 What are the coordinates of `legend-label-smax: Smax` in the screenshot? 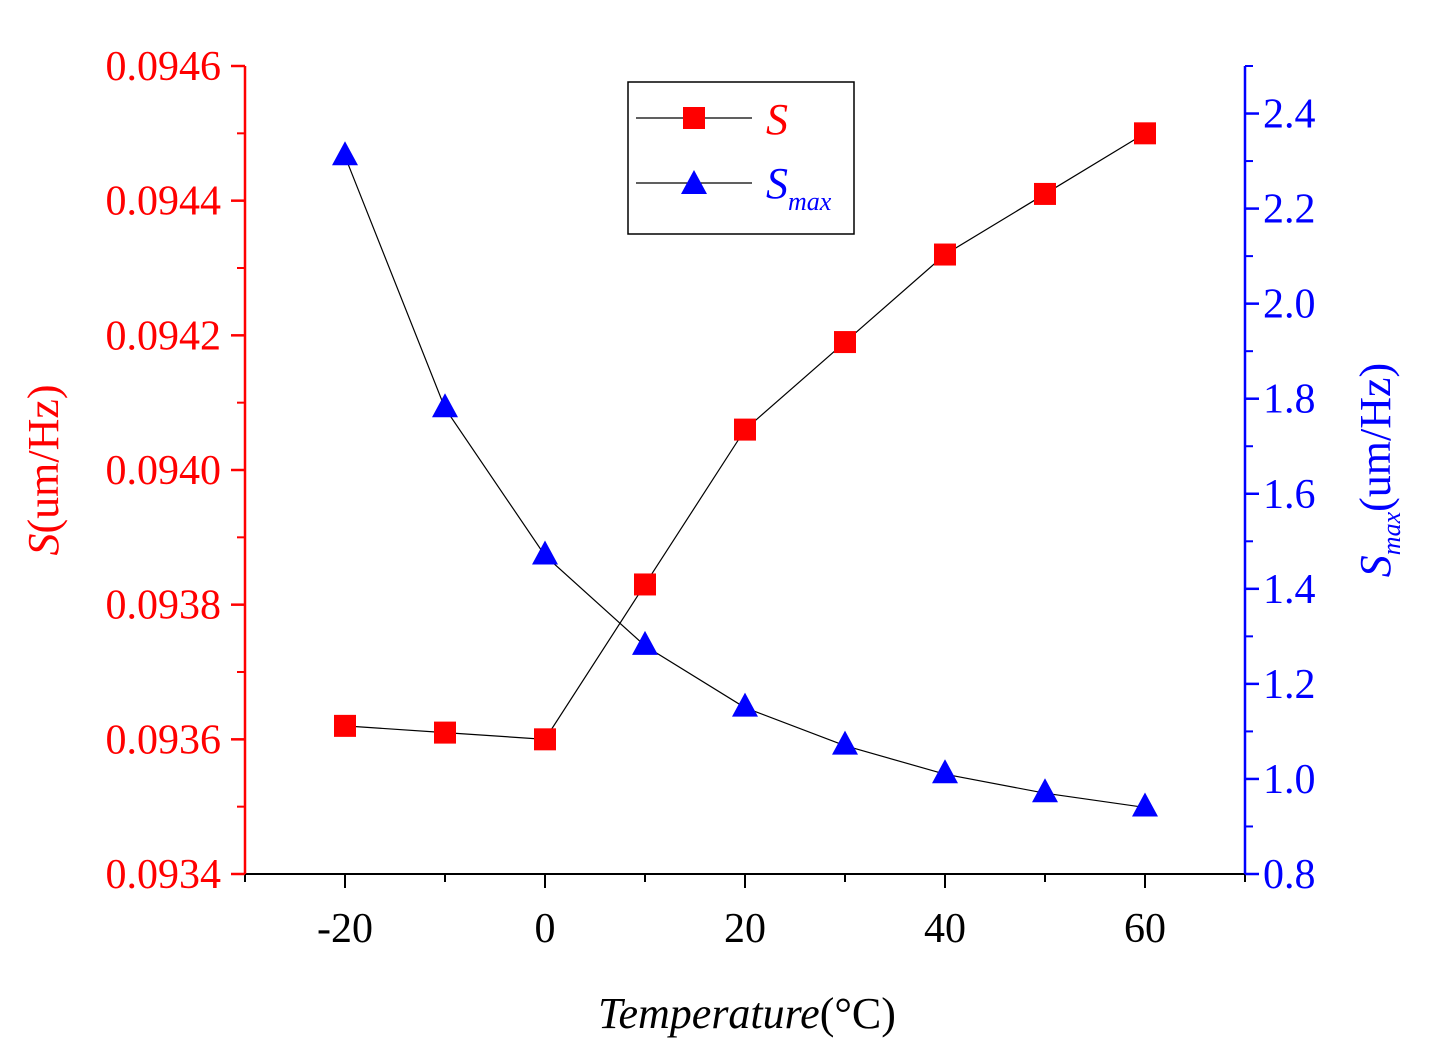 It's located at (799, 187).